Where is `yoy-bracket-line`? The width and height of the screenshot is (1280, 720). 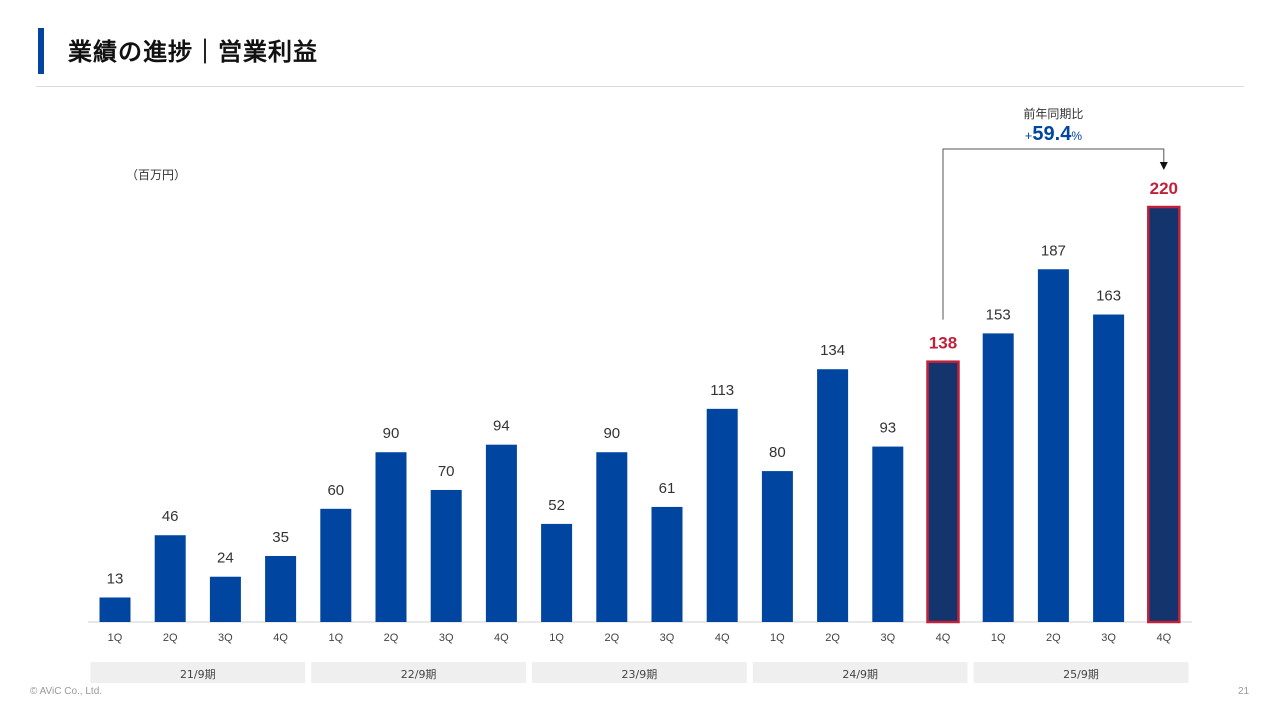 yoy-bracket-line is located at coordinates (1053, 234).